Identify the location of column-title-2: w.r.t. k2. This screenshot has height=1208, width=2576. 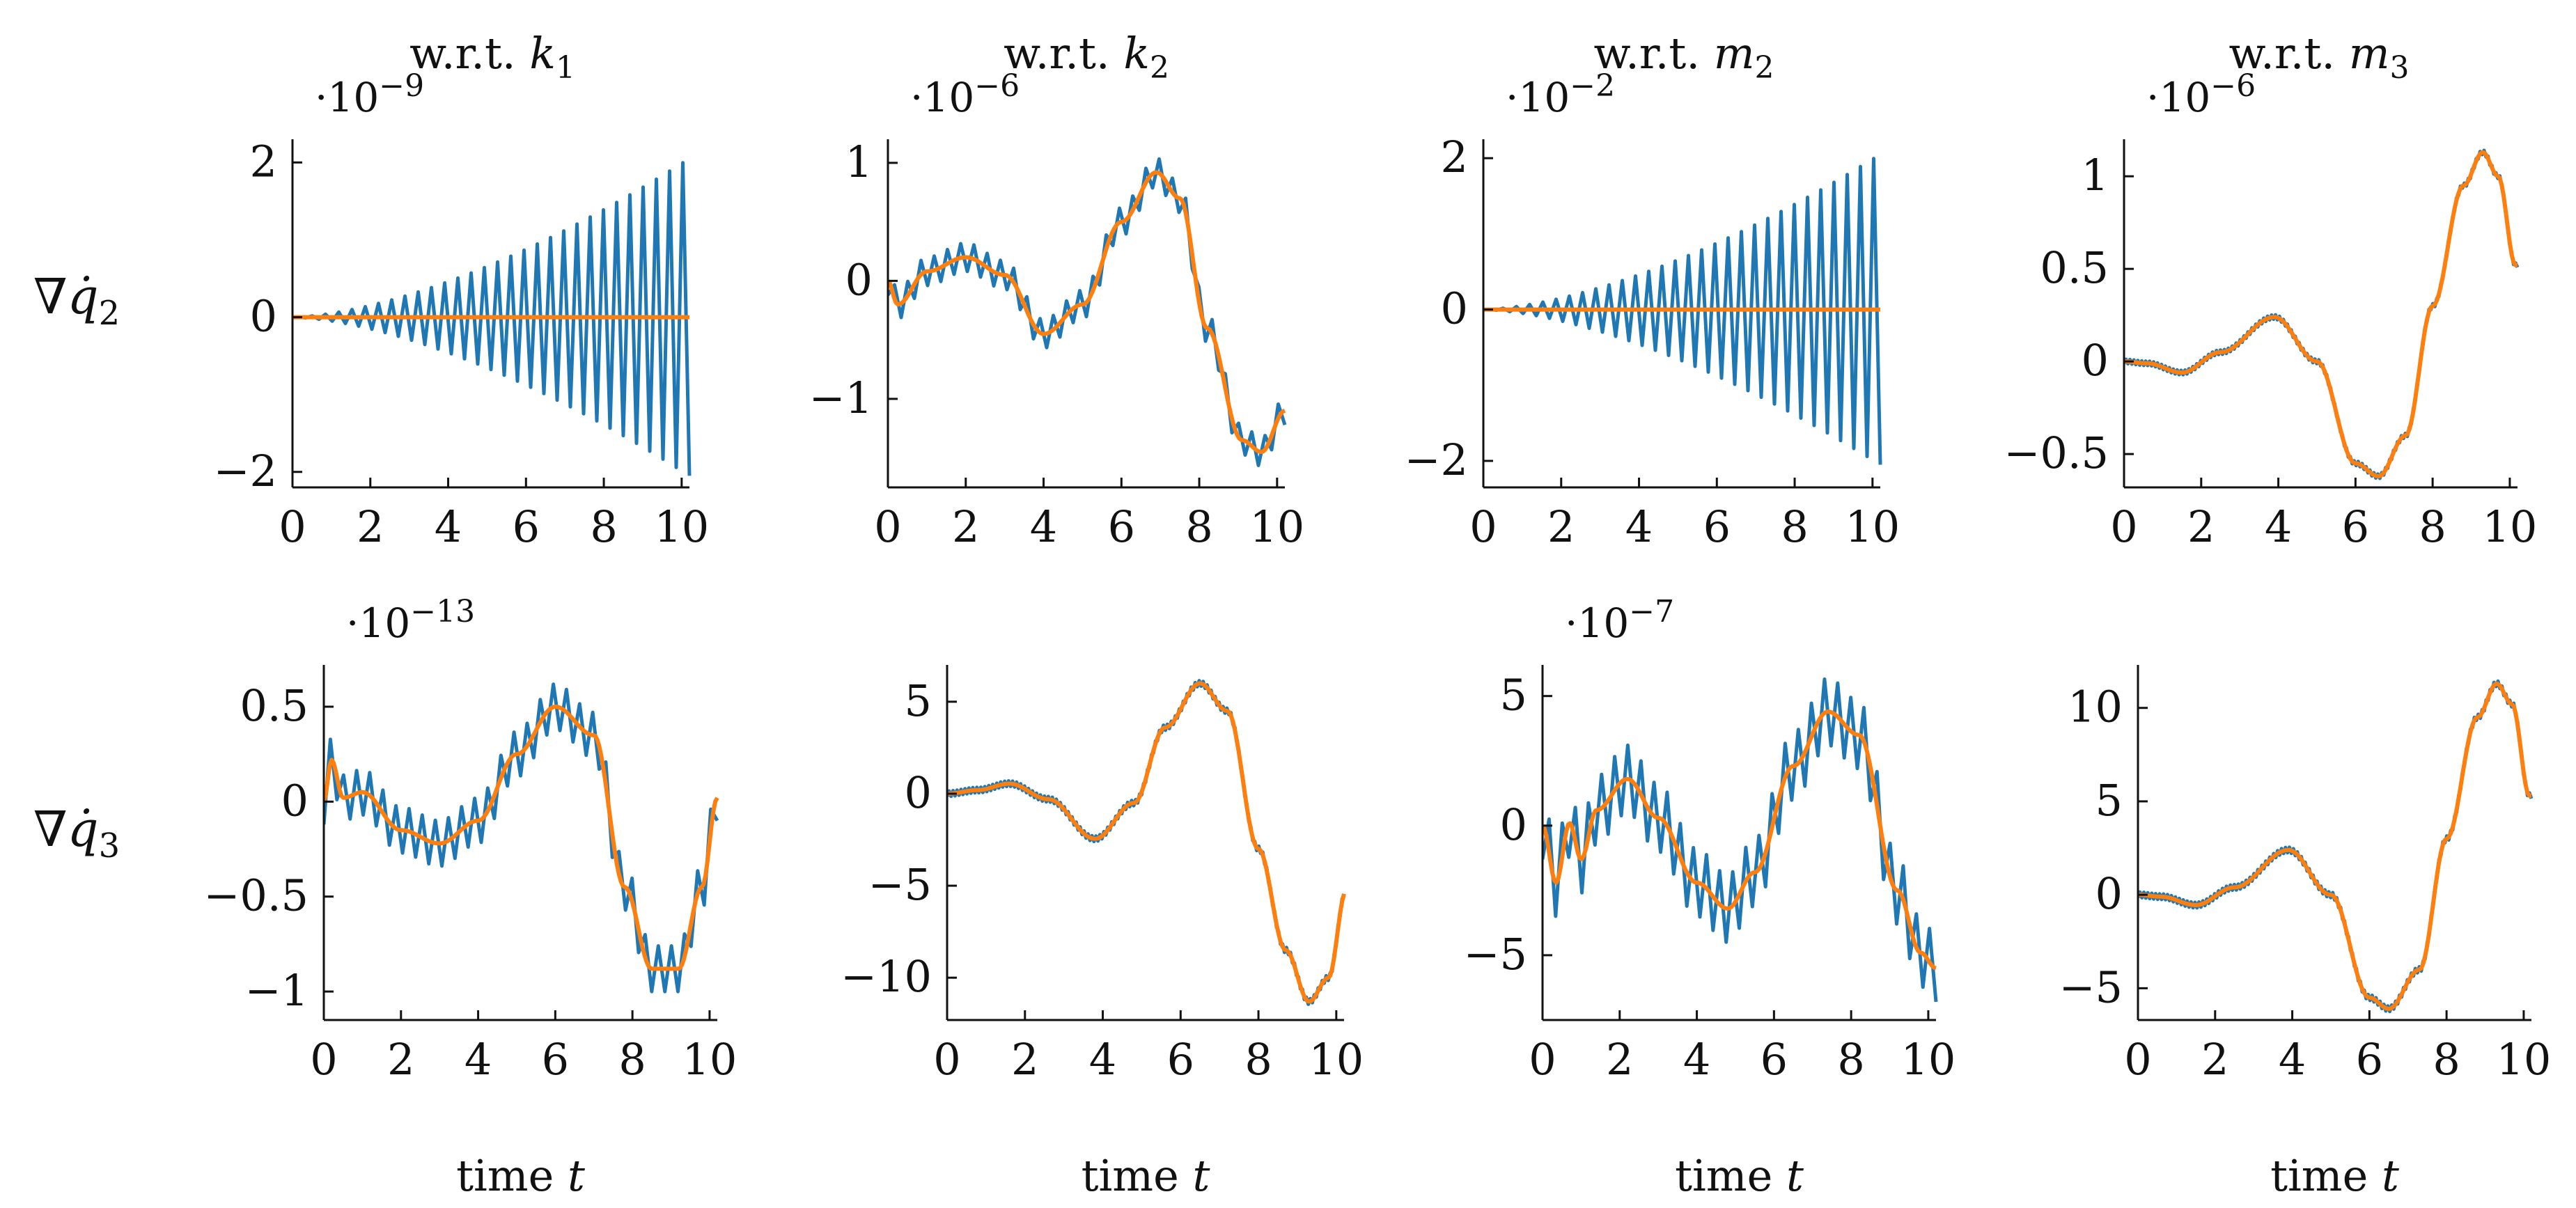
(1086, 57).